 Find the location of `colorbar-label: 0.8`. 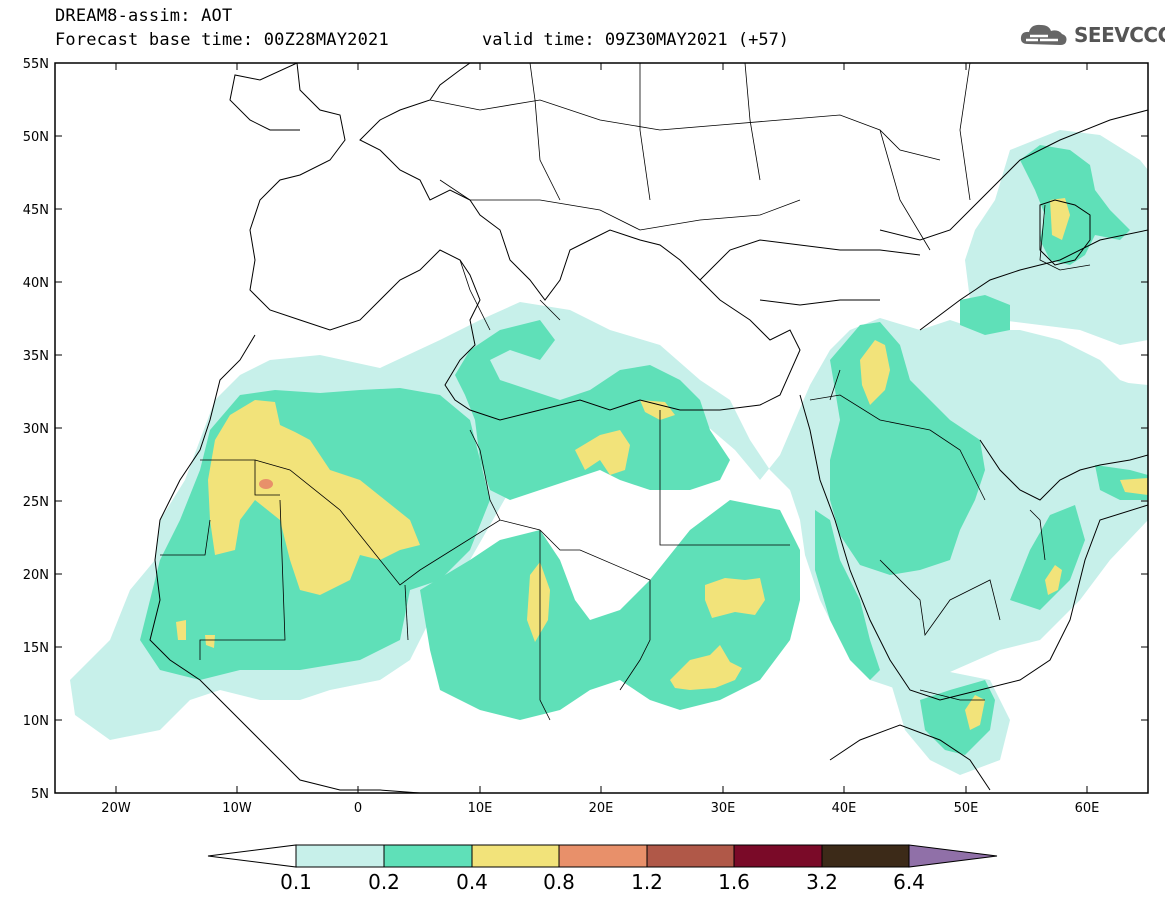

colorbar-label: 0.8 is located at coordinates (559, 882).